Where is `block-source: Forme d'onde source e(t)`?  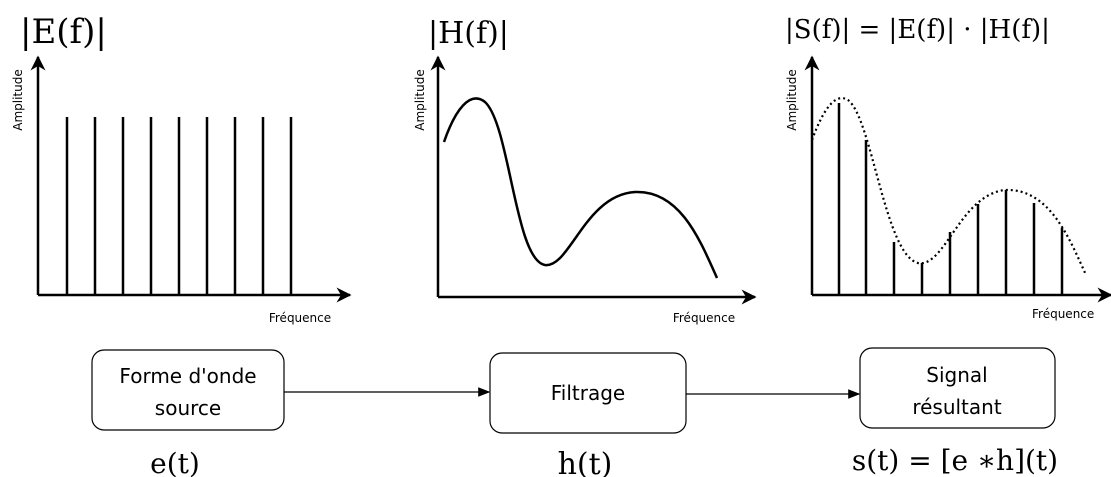
block-source: Forme d'onde source e(t) is located at coordinates (188, 413).